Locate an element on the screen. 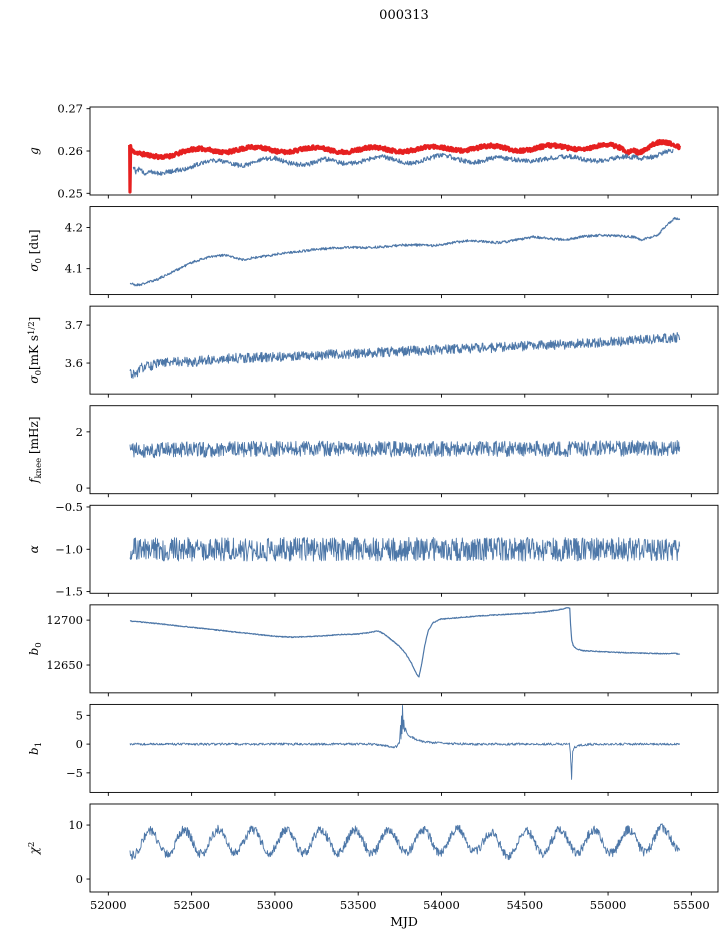 The image size is (725, 936). panel-sigma0-du: 4.1 4.2 σ0 [du] is located at coordinates (373, 252).